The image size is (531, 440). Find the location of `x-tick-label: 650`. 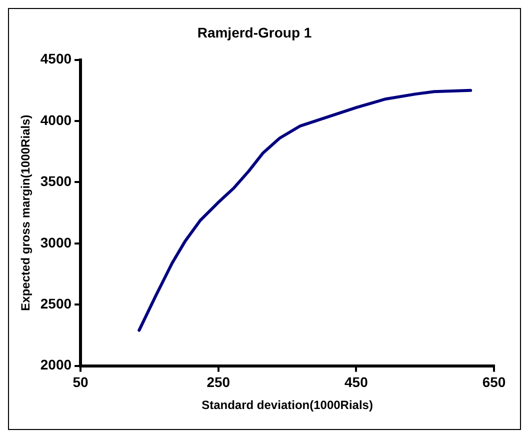

x-tick-label: 650 is located at coordinates (494, 382).